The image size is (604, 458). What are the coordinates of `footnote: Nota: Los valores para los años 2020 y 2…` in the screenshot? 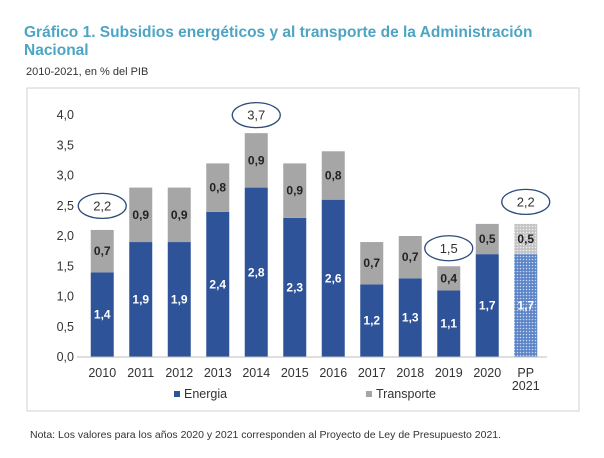 It's located at (266, 435).